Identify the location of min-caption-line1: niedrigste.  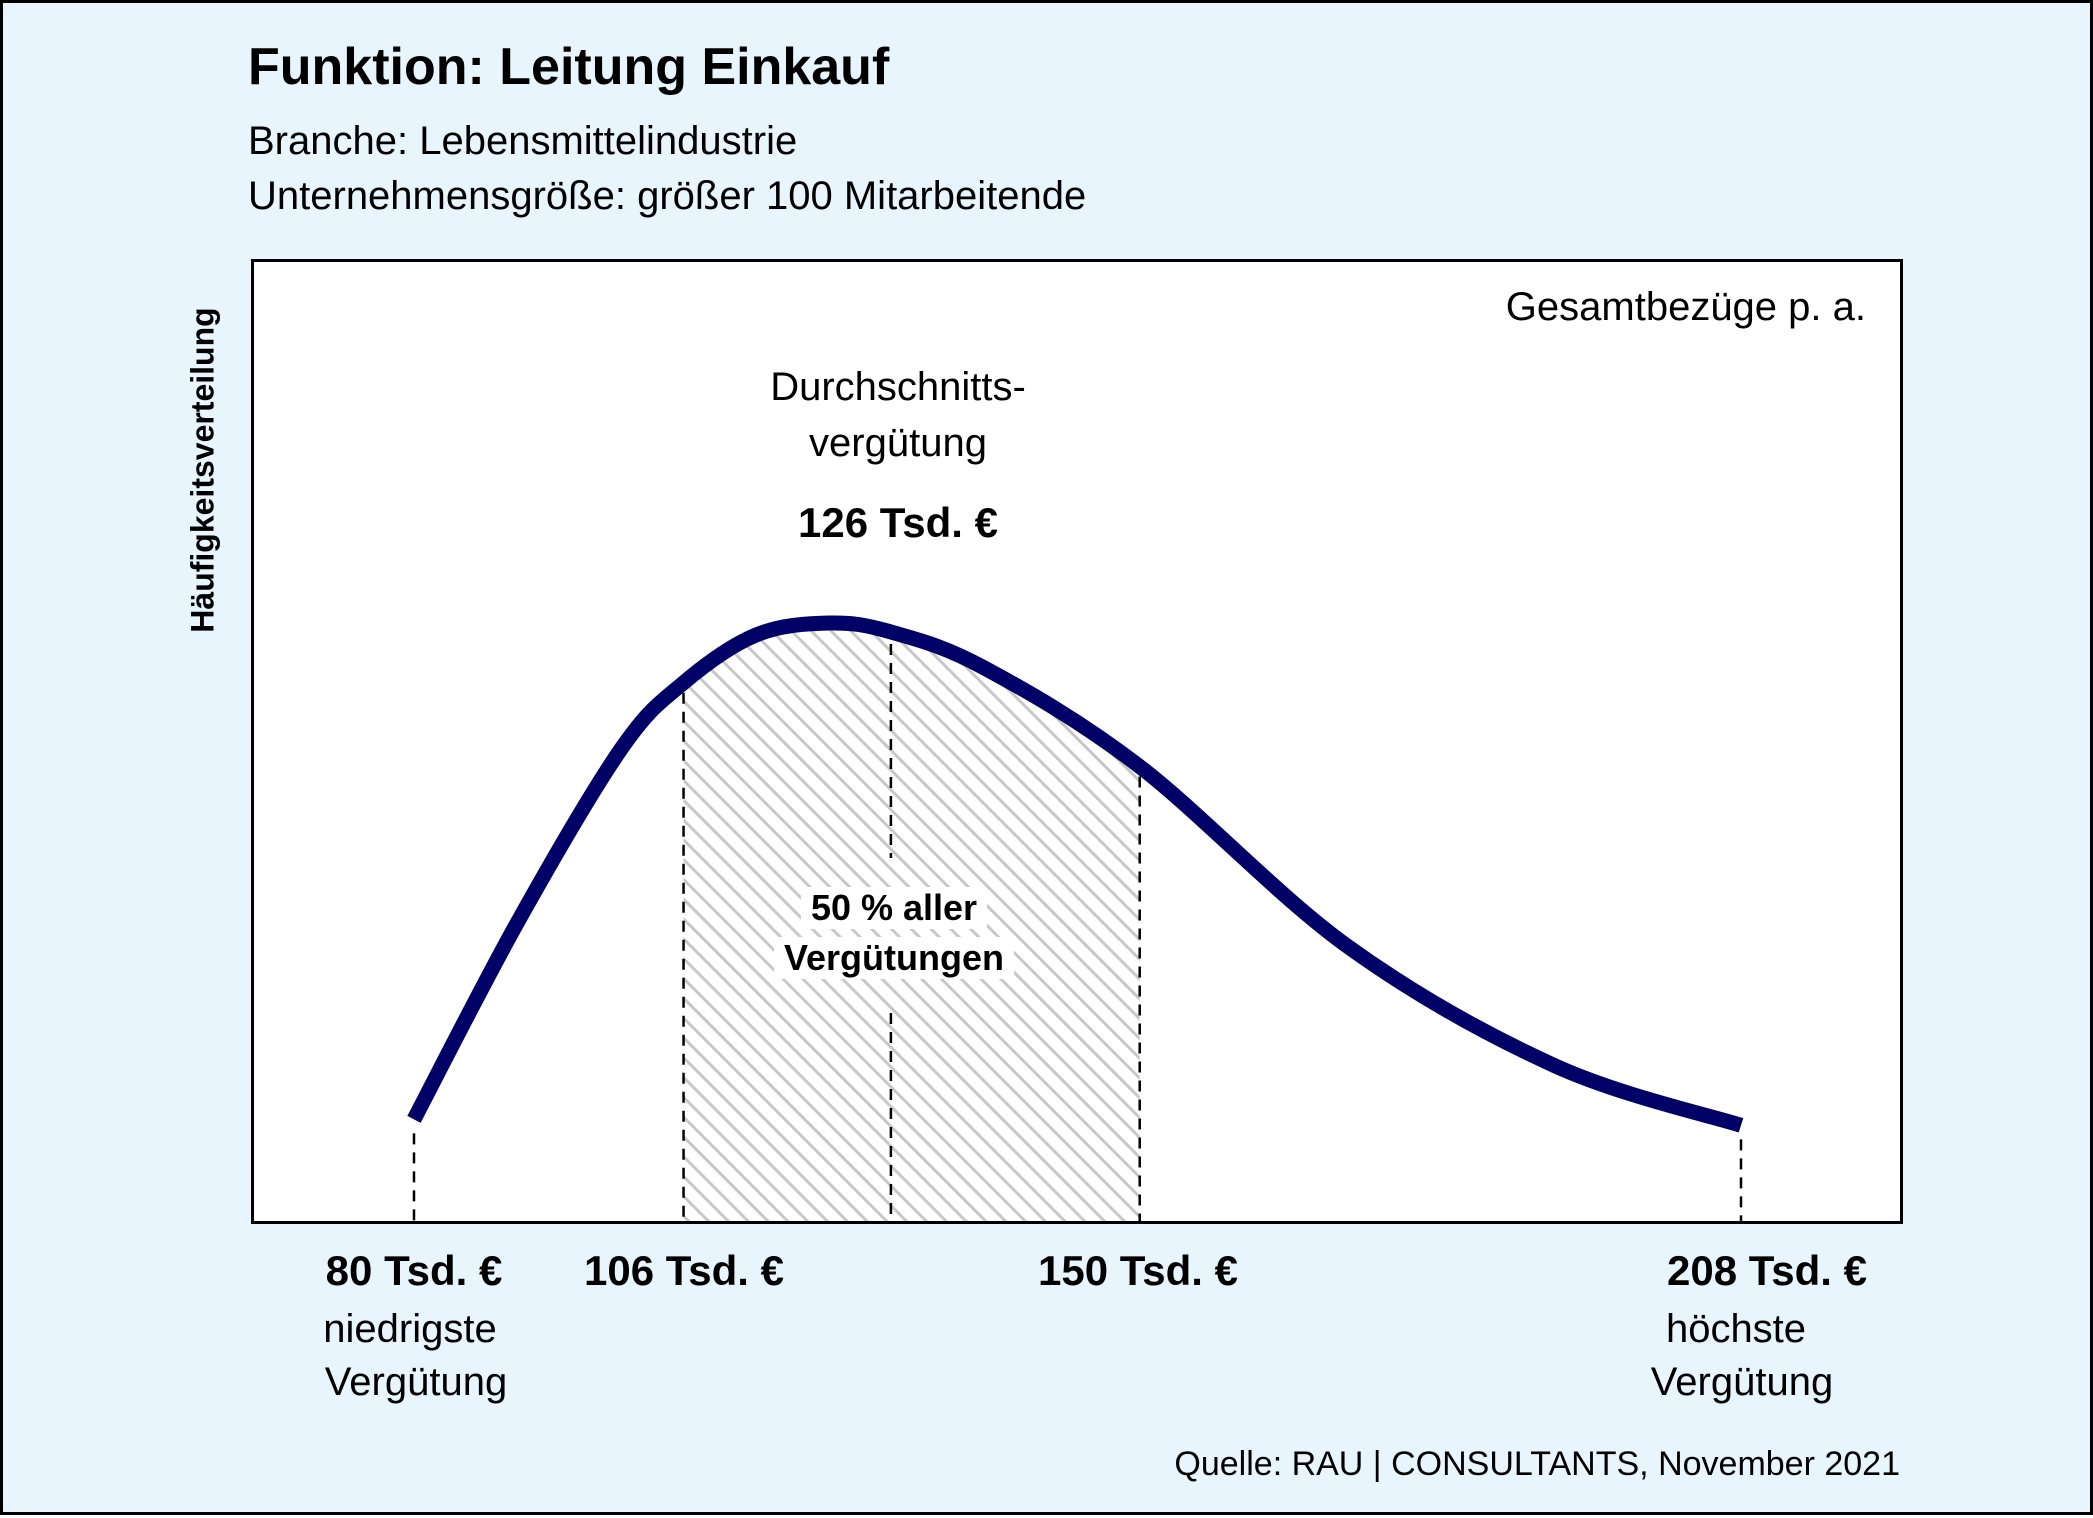
(410, 1329).